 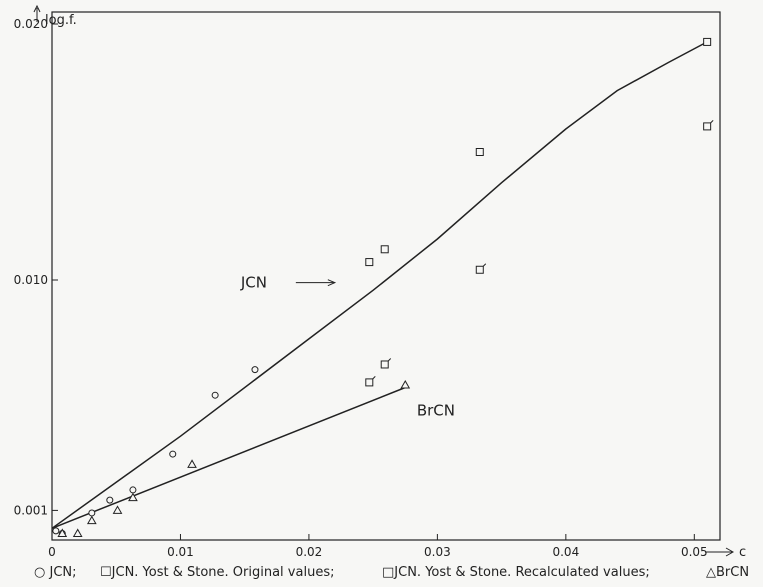 I want to click on annotation-jcn: JCN, so click(x=253, y=283).